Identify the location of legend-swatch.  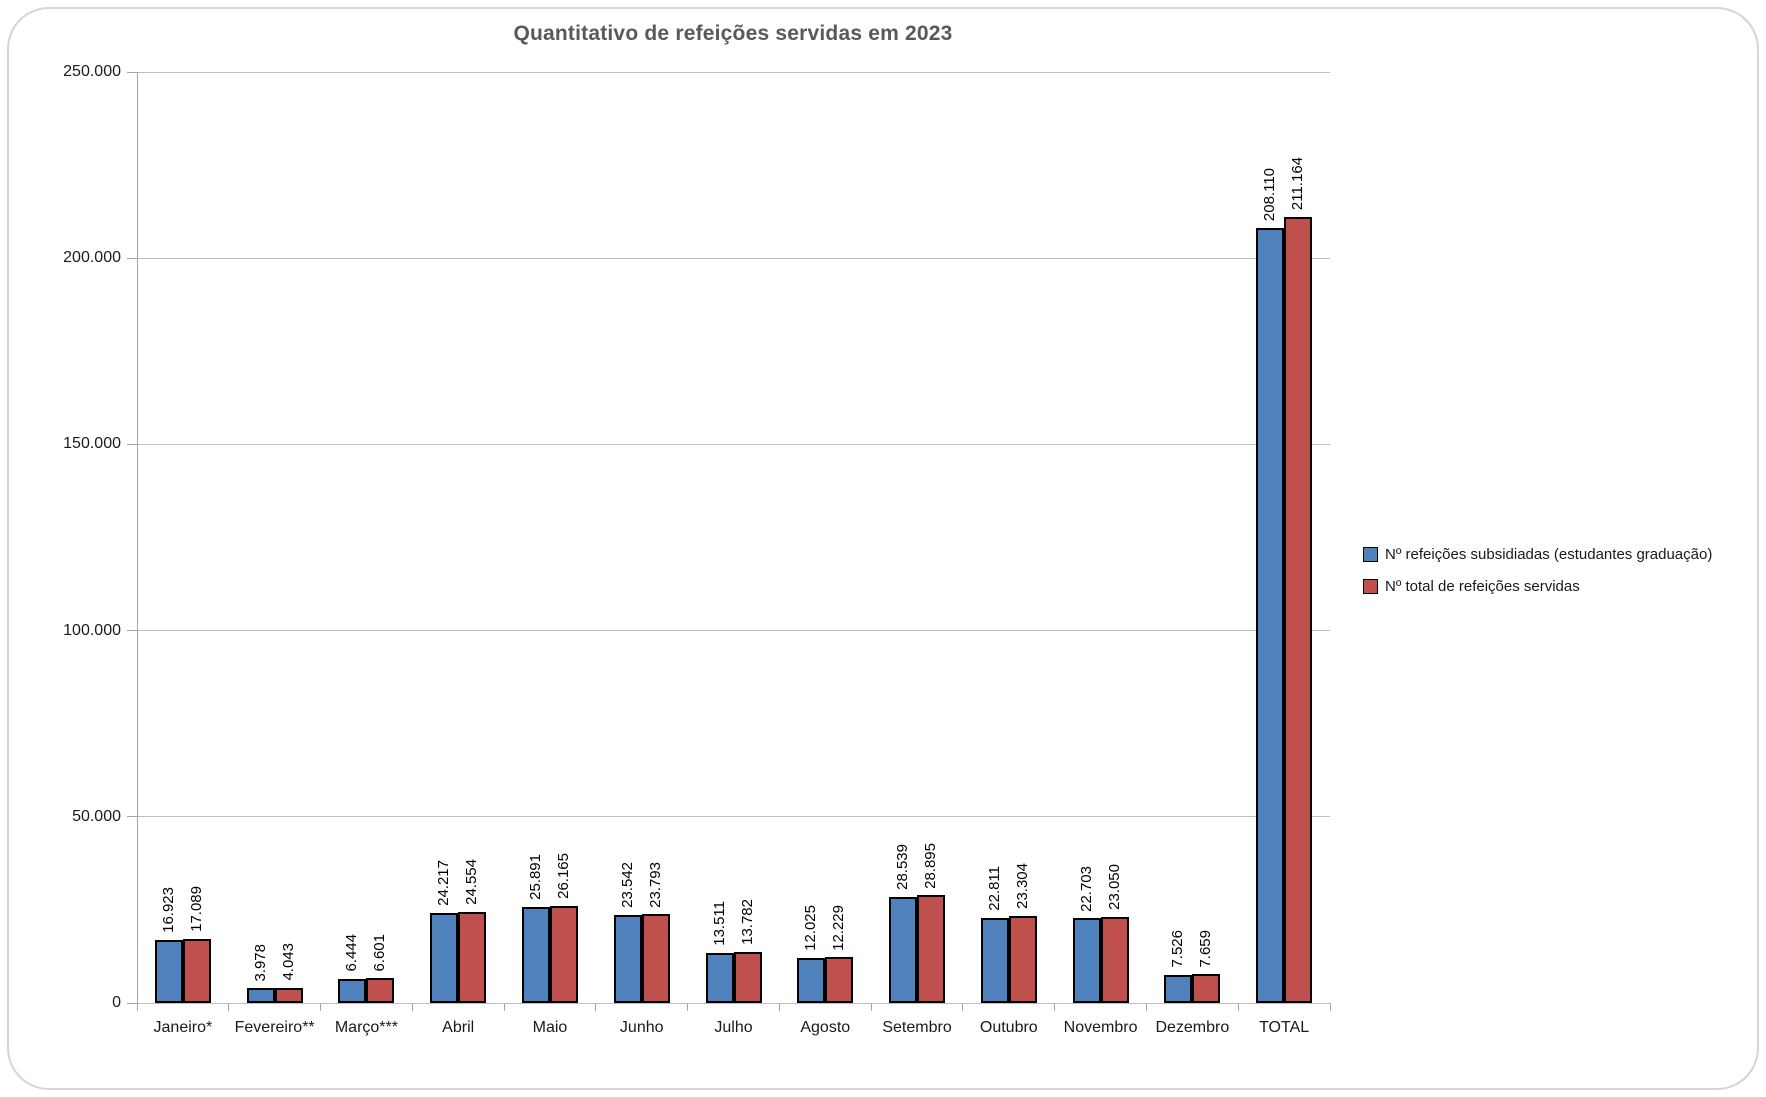
(1370, 586).